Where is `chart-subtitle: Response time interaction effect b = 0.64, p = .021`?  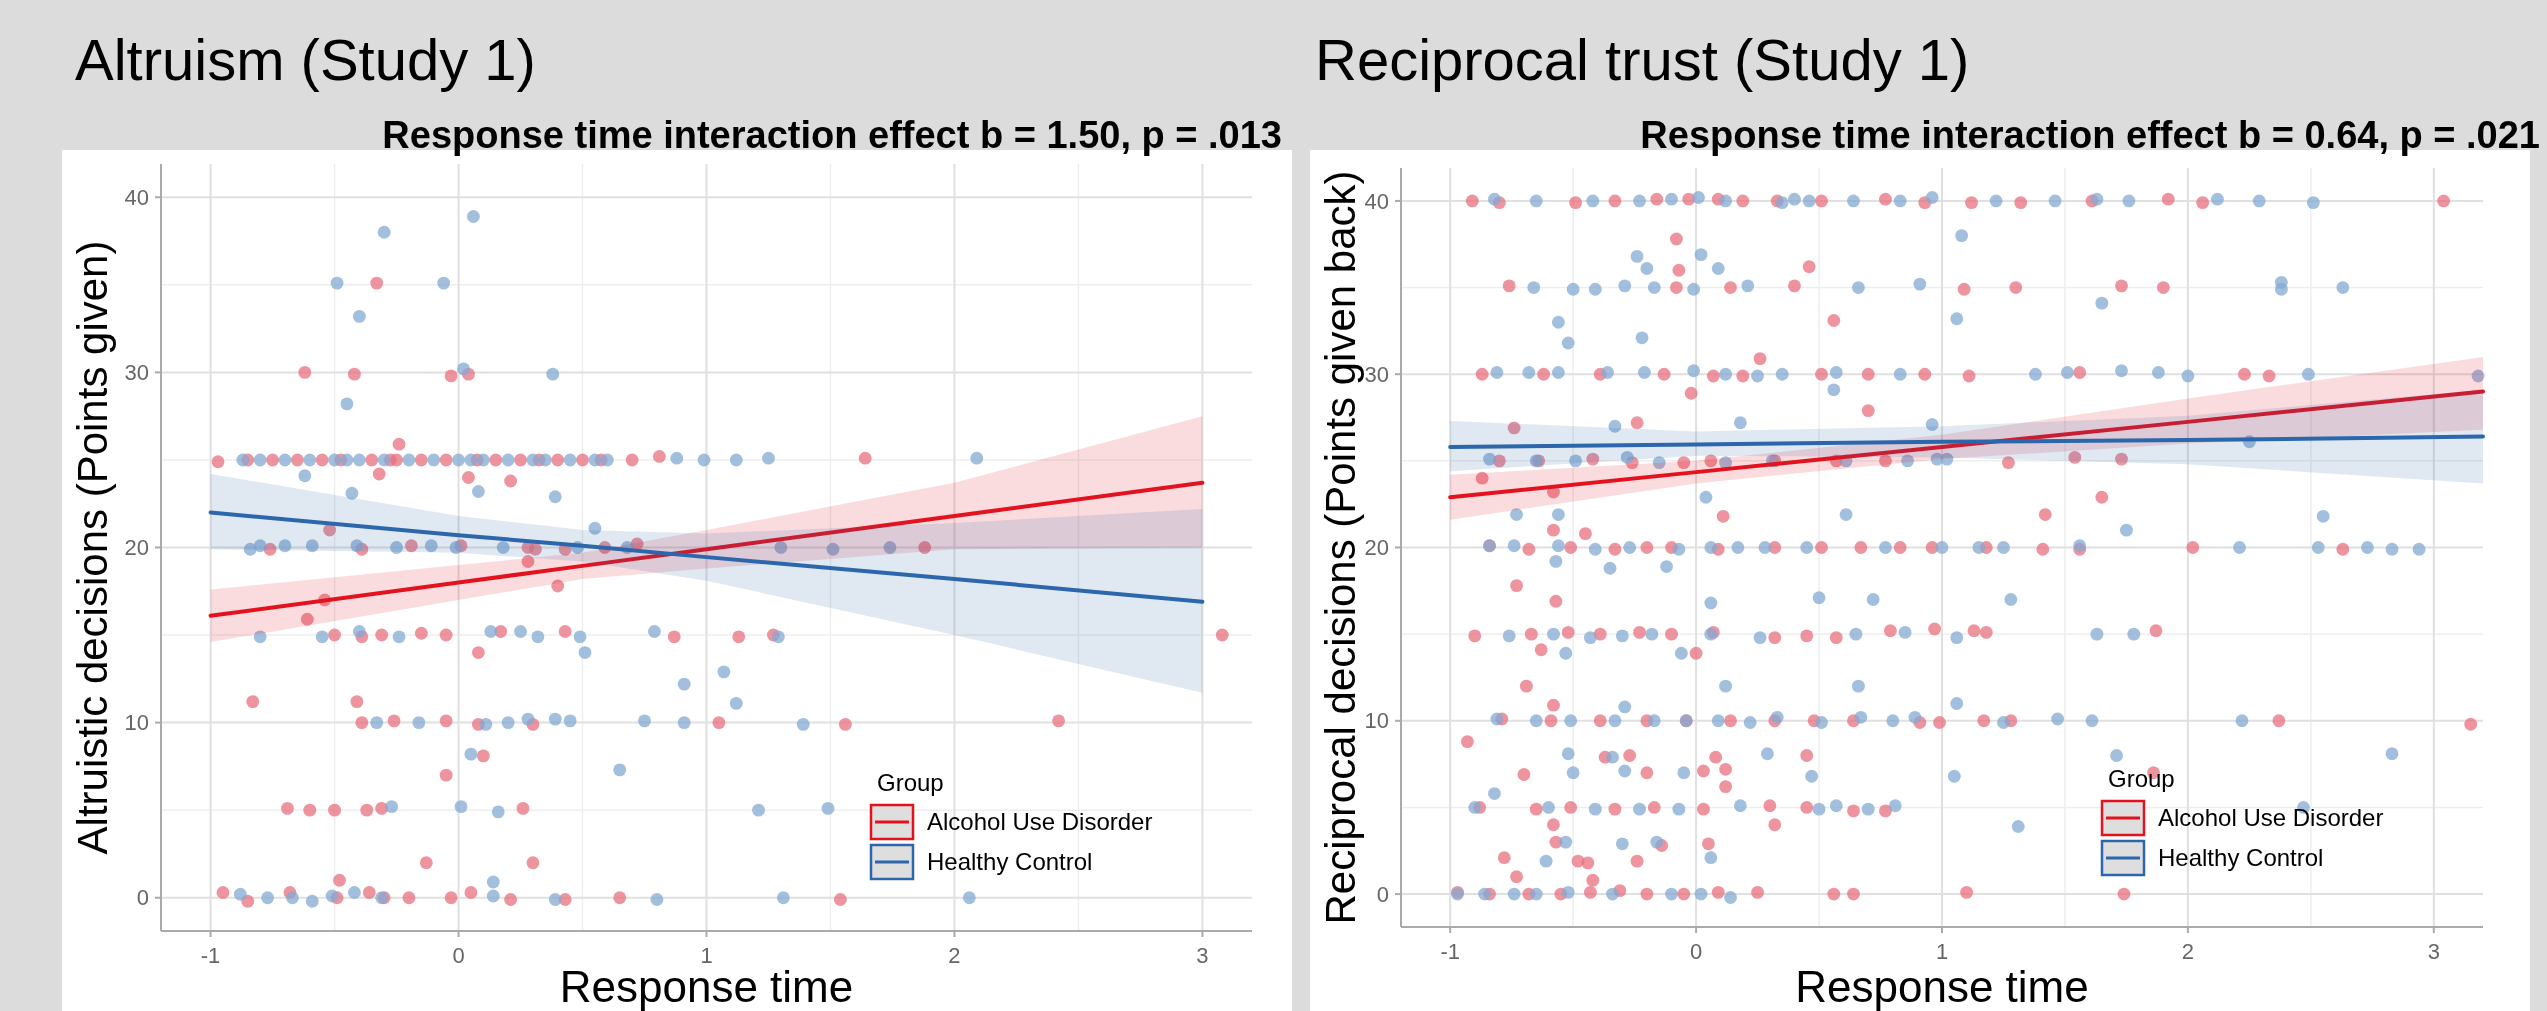 chart-subtitle: Response time interaction effect b = 0.64, p = .021 is located at coordinates (2090, 135).